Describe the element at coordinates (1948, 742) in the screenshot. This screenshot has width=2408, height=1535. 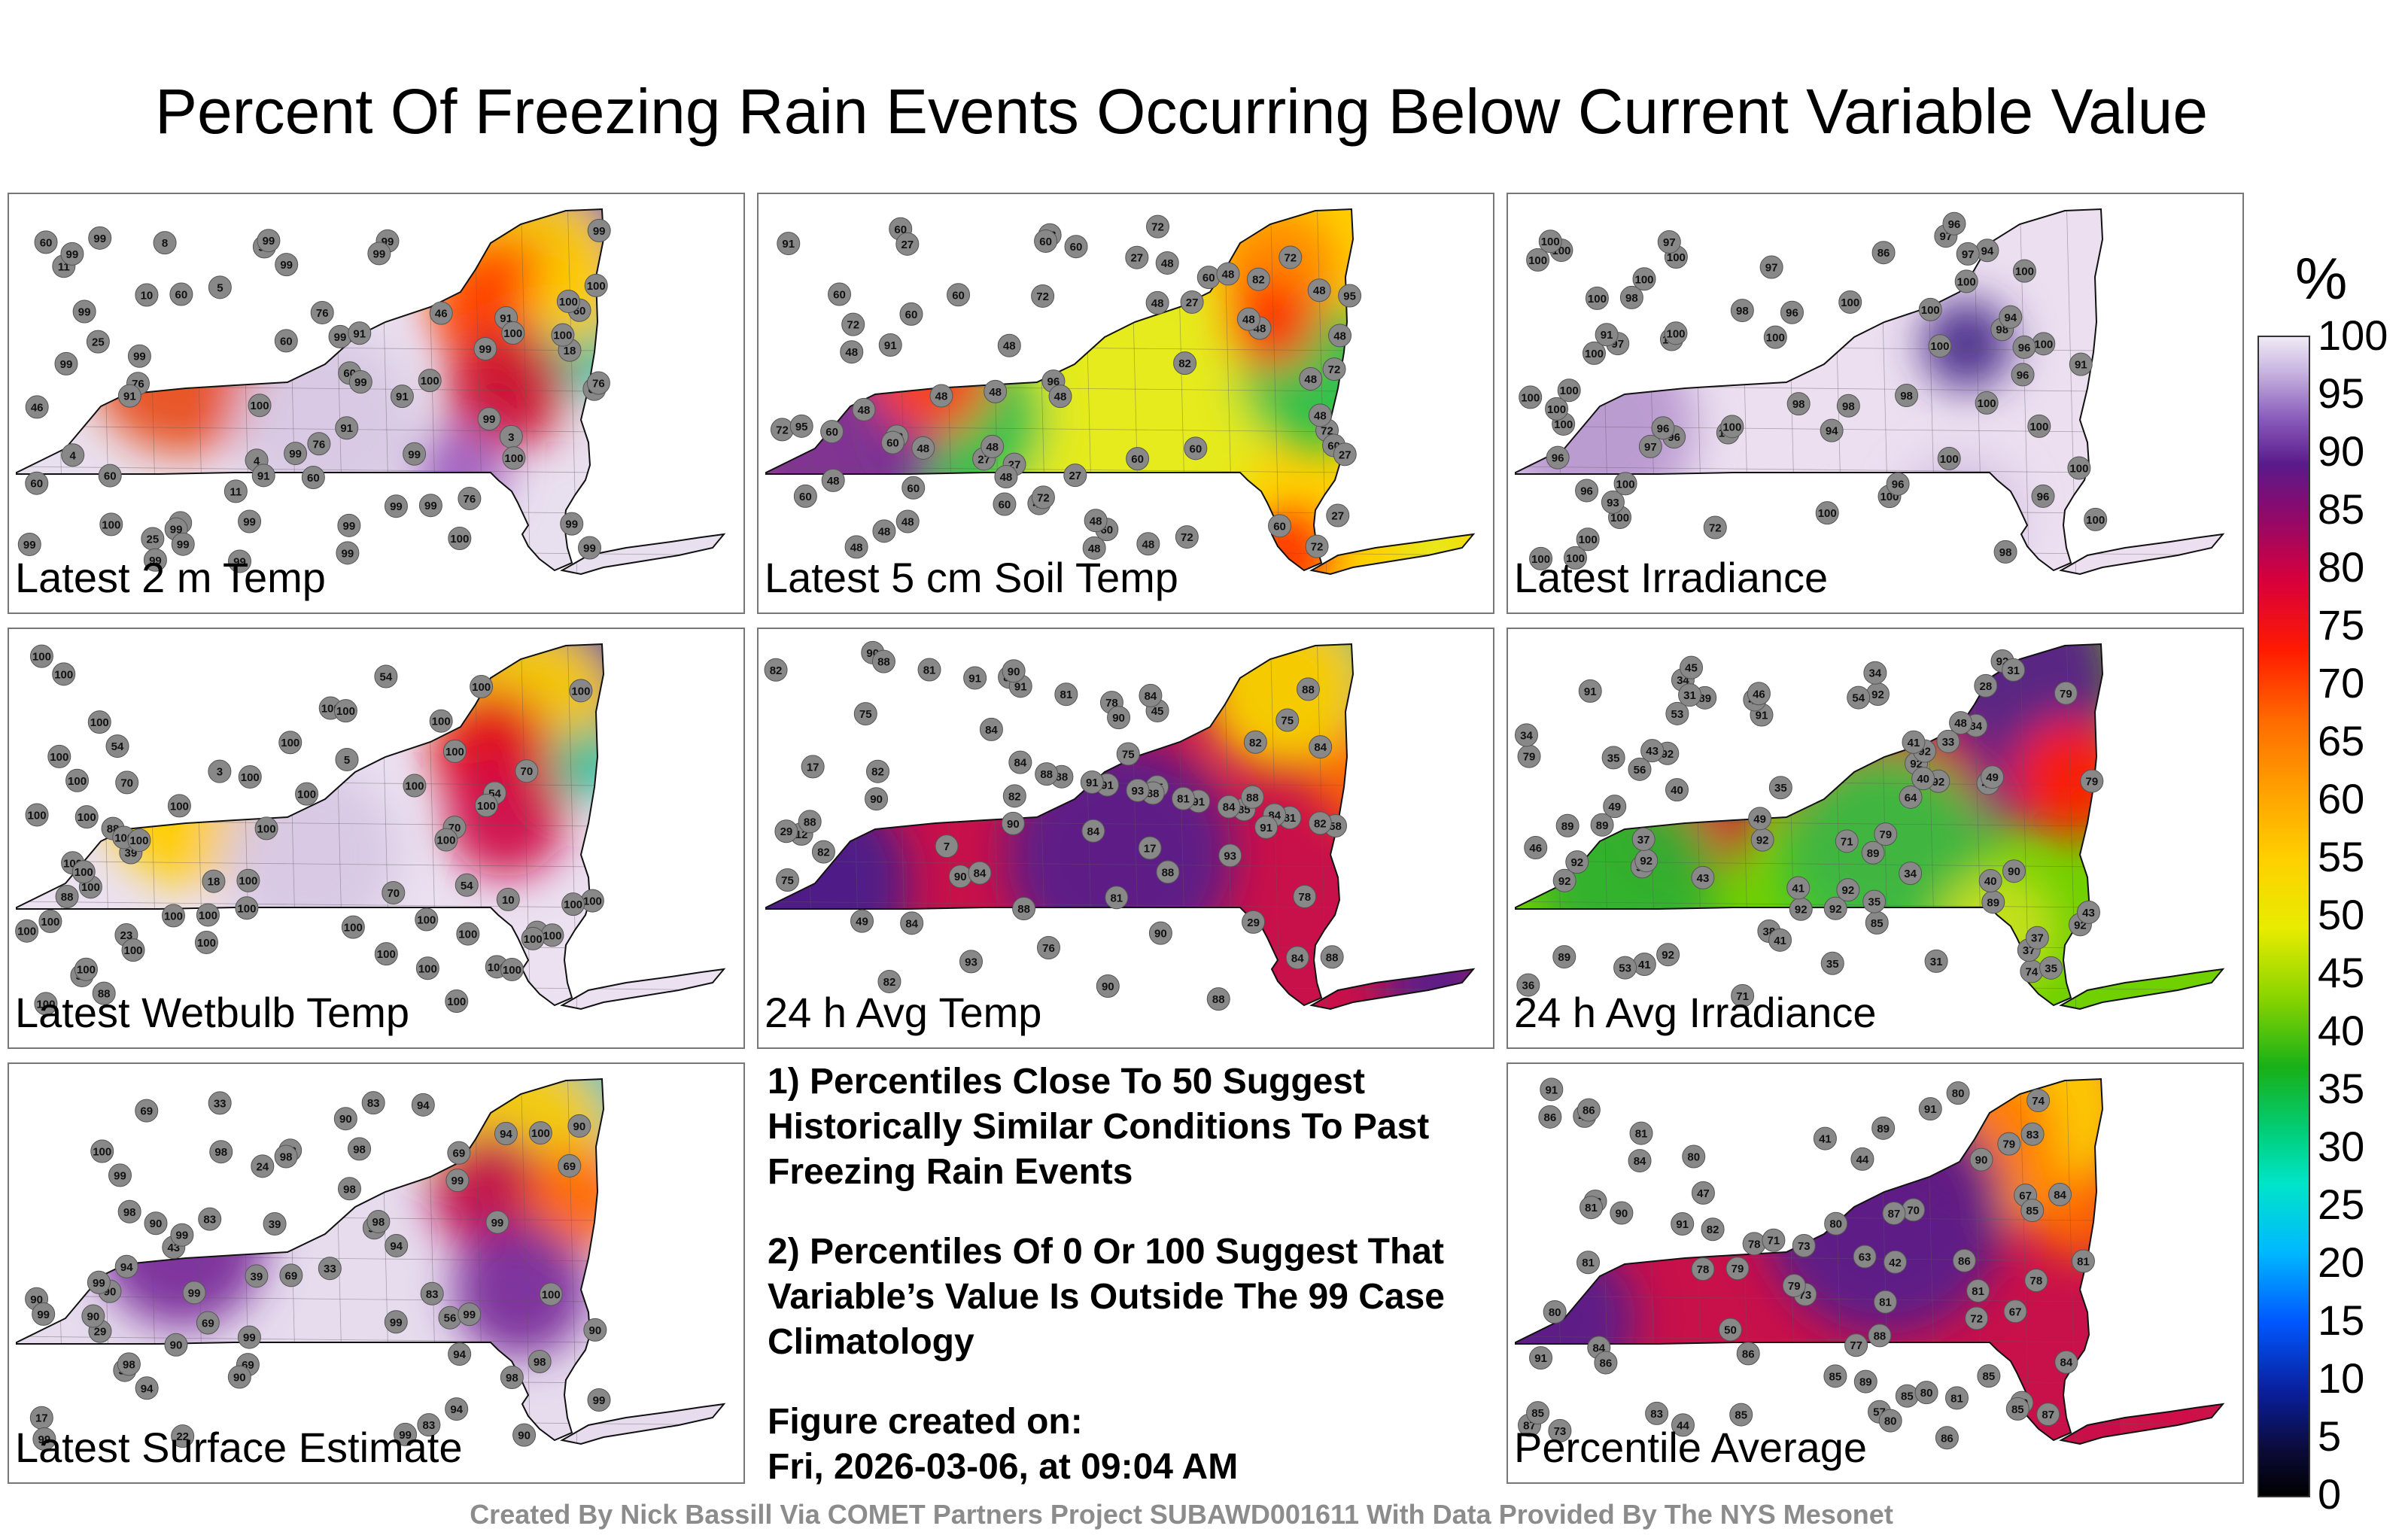
I see `station-value: 33` at that location.